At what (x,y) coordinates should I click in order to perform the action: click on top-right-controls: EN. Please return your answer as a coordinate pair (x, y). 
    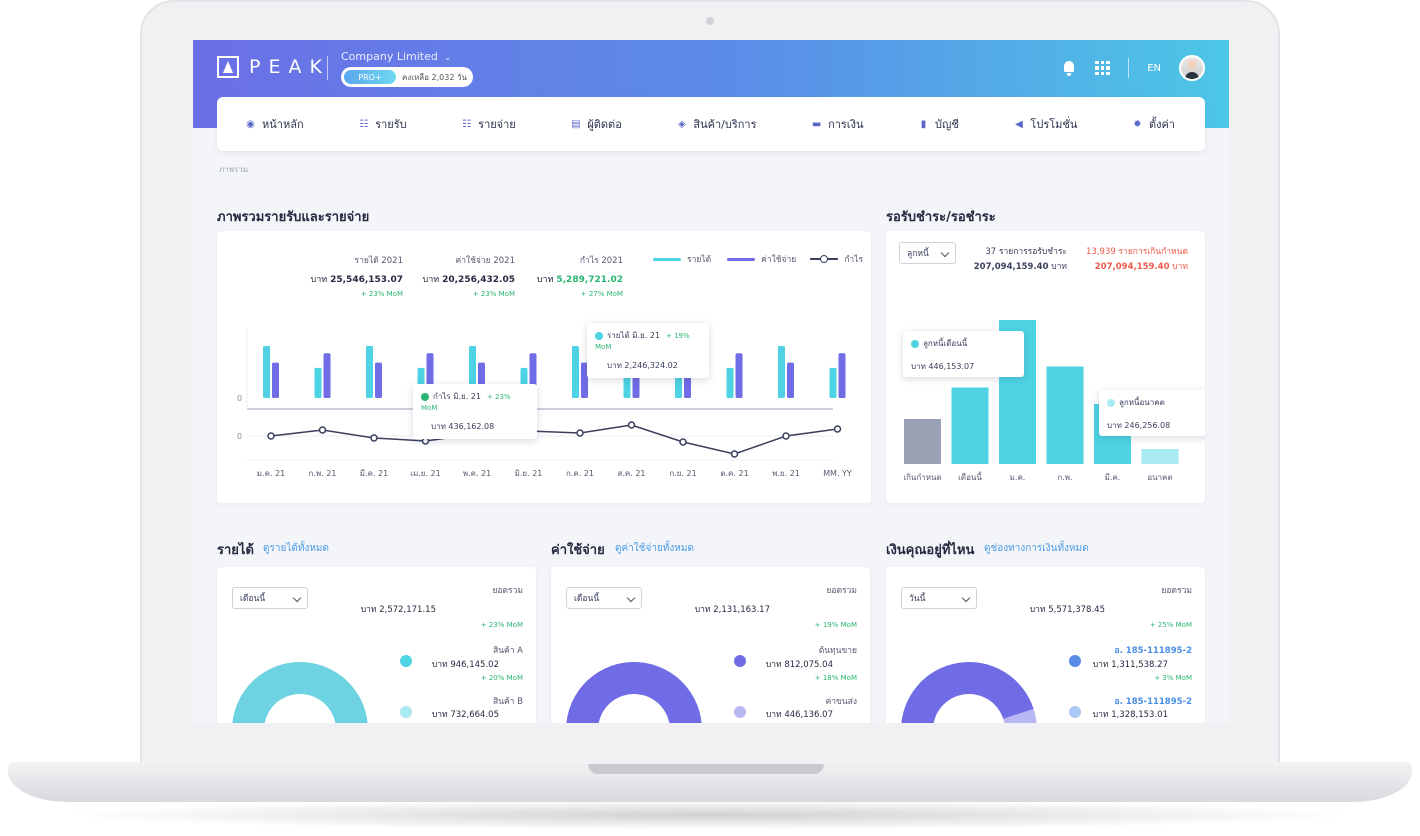
    Looking at the image, I should click on (1133, 68).